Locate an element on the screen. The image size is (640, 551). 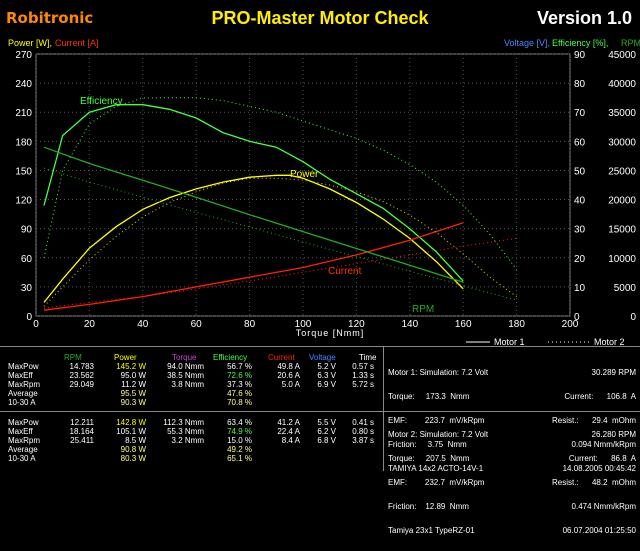
y-mid-tick-label: 40 is located at coordinates (580, 201).